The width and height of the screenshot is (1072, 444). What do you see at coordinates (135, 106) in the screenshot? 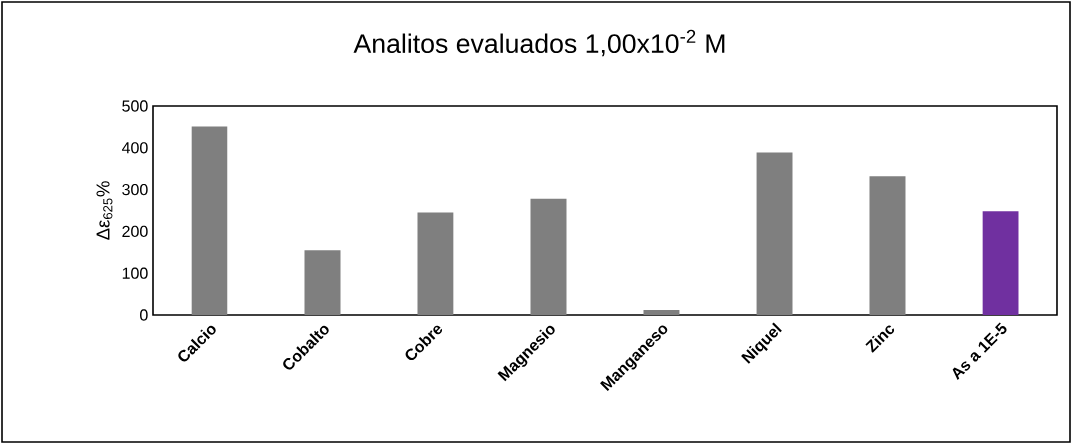
I see `y-tick-label: 500` at bounding box center [135, 106].